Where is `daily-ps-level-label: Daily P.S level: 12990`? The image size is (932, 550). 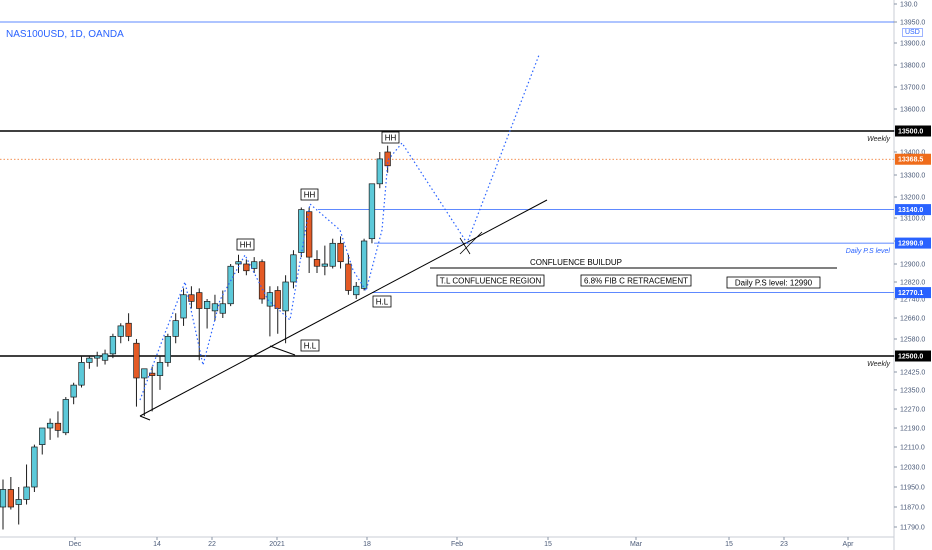 daily-ps-level-label: Daily P.S level: 12990 is located at coordinates (774, 283).